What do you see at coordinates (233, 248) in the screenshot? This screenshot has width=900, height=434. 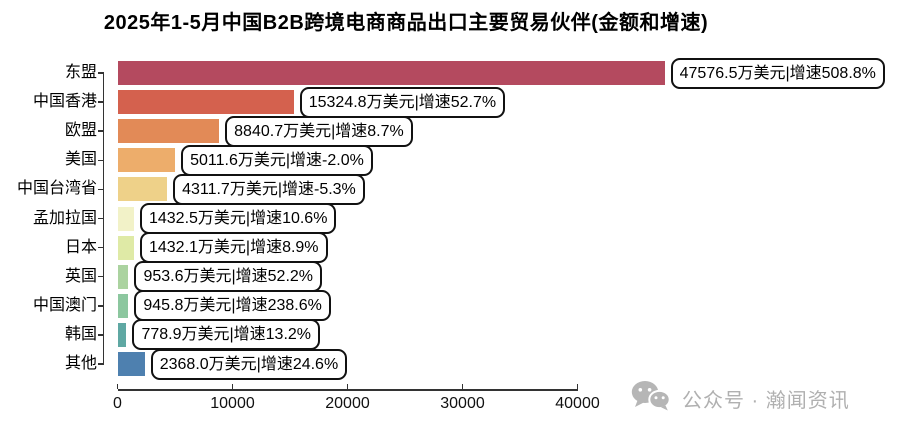 I see `bar-value-label: 1432.1万美元|增速8.9%` at bounding box center [233, 248].